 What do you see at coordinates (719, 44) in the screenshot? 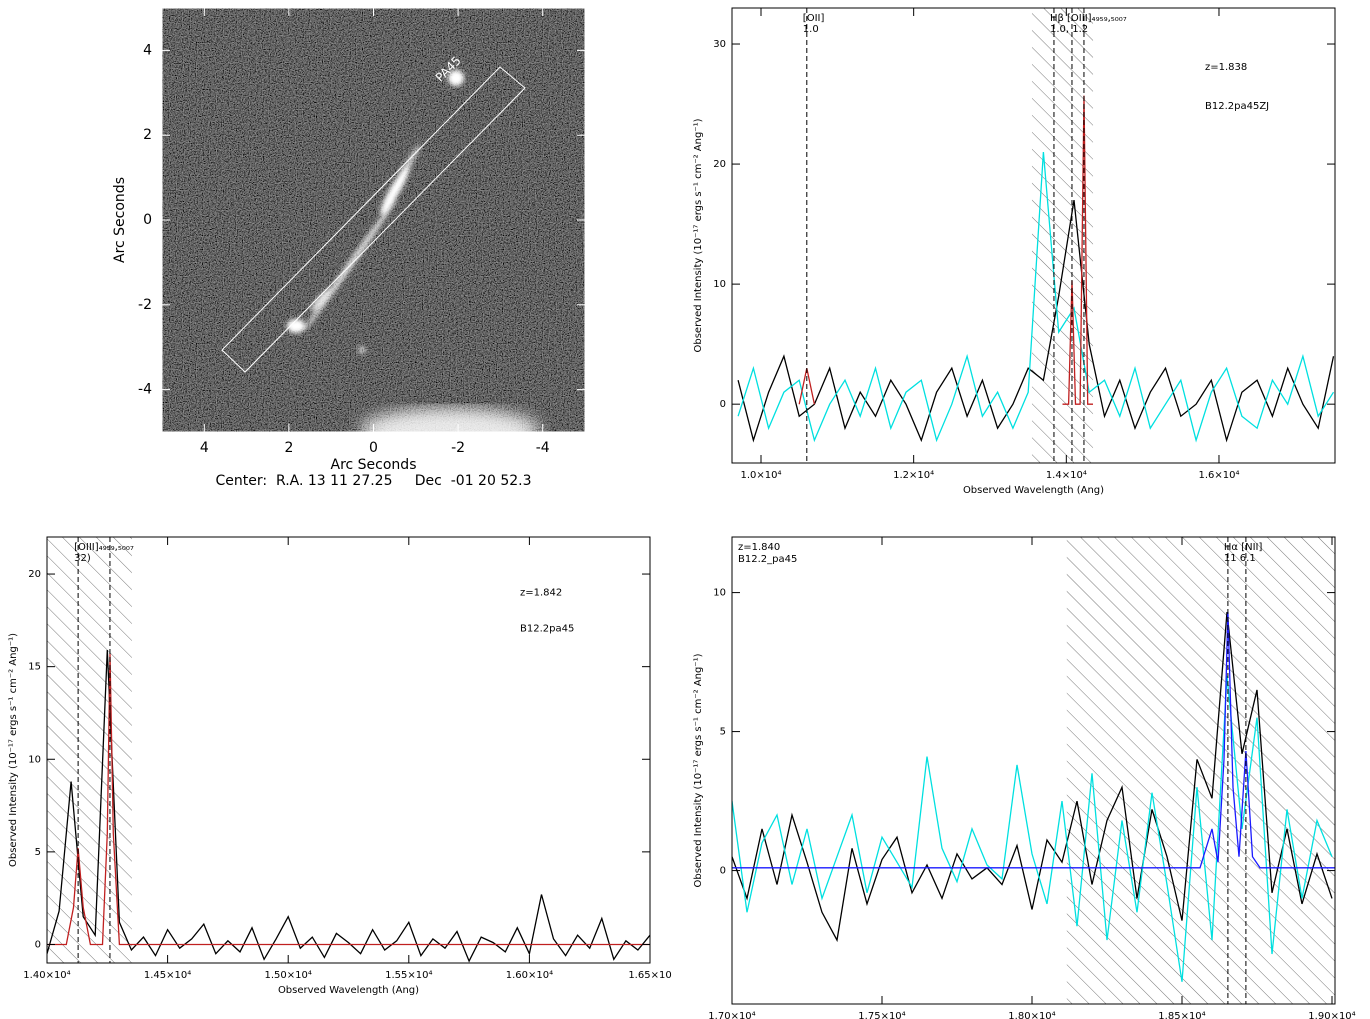
I see `y-tick-label: 30` at bounding box center [719, 44].